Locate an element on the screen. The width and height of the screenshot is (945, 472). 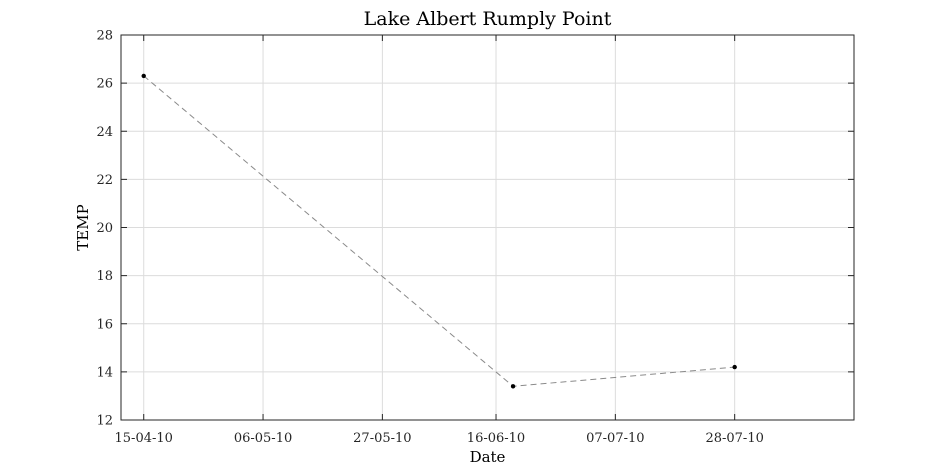
chart-title: Lake Albert Rumply Point is located at coordinates (488, 19).